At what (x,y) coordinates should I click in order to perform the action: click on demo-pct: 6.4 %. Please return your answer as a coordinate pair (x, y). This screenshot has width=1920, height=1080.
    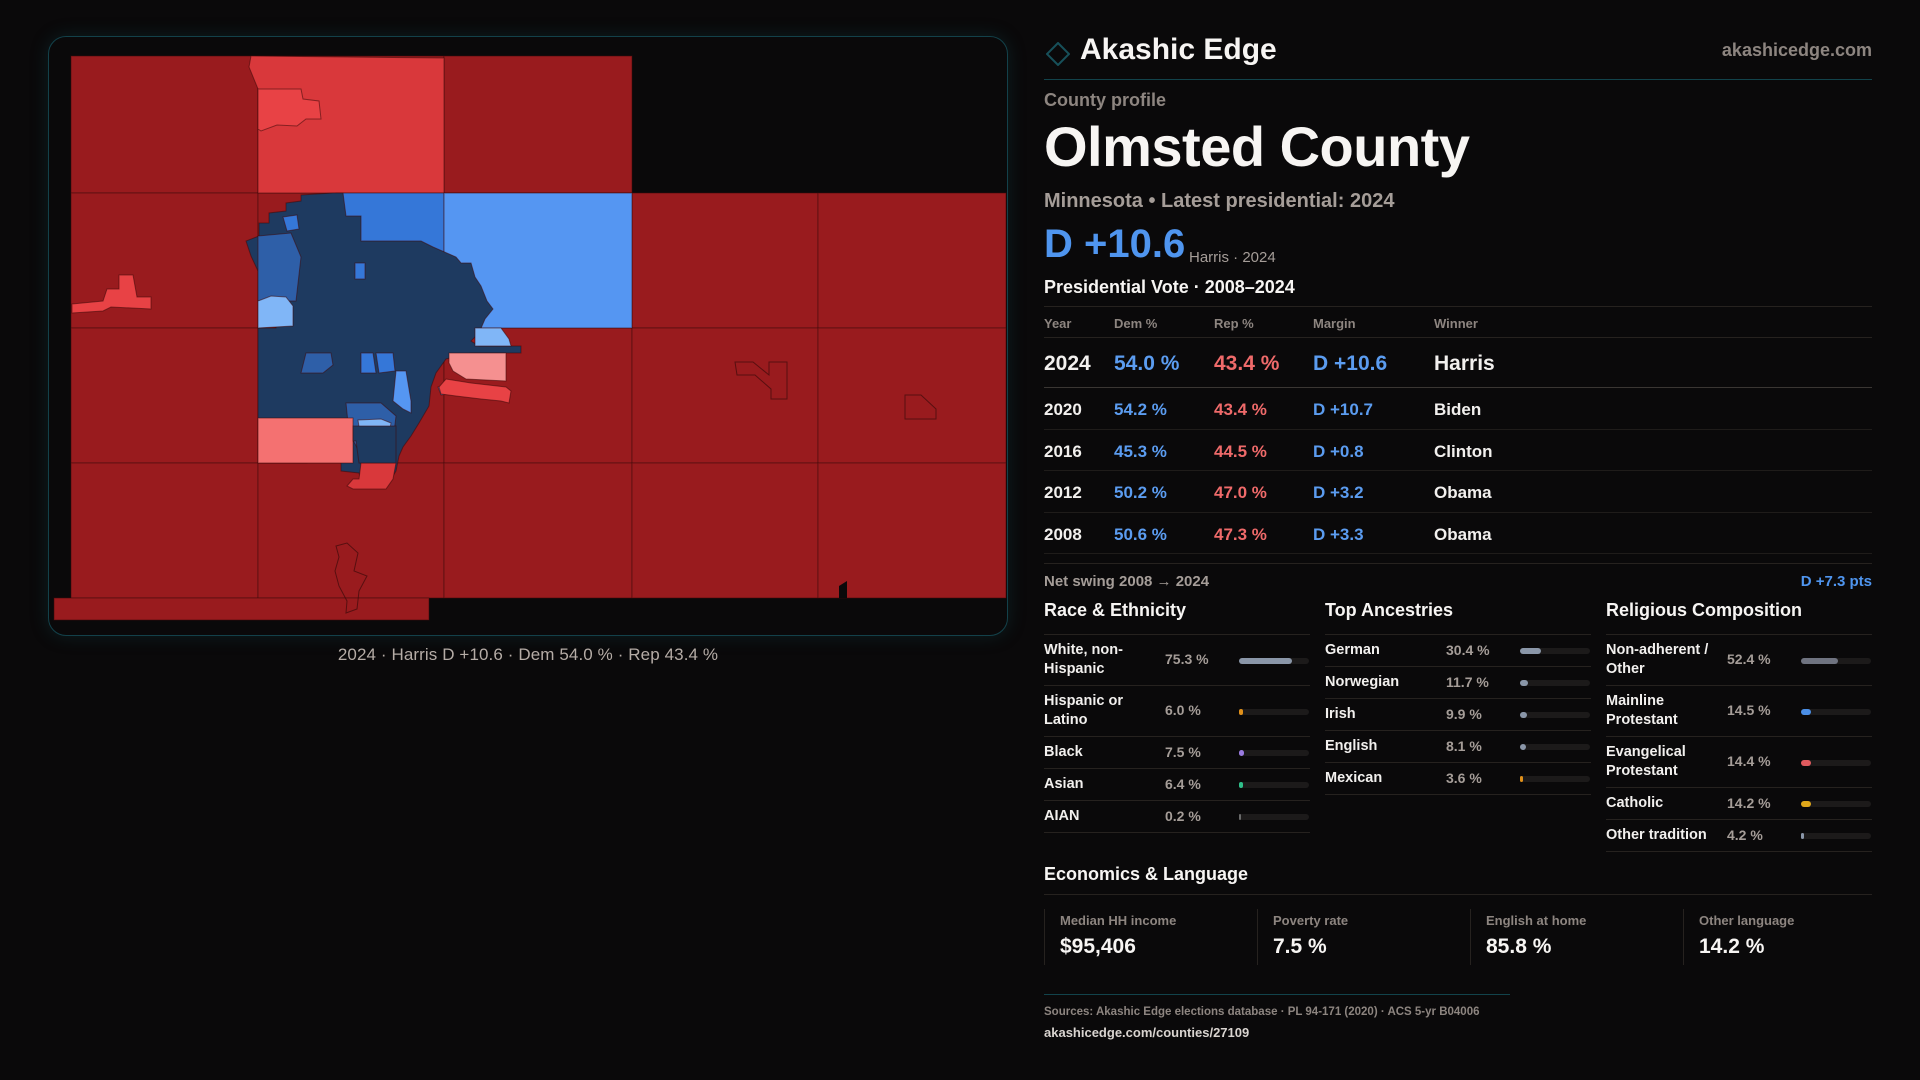
    Looking at the image, I should click on (1183, 784).